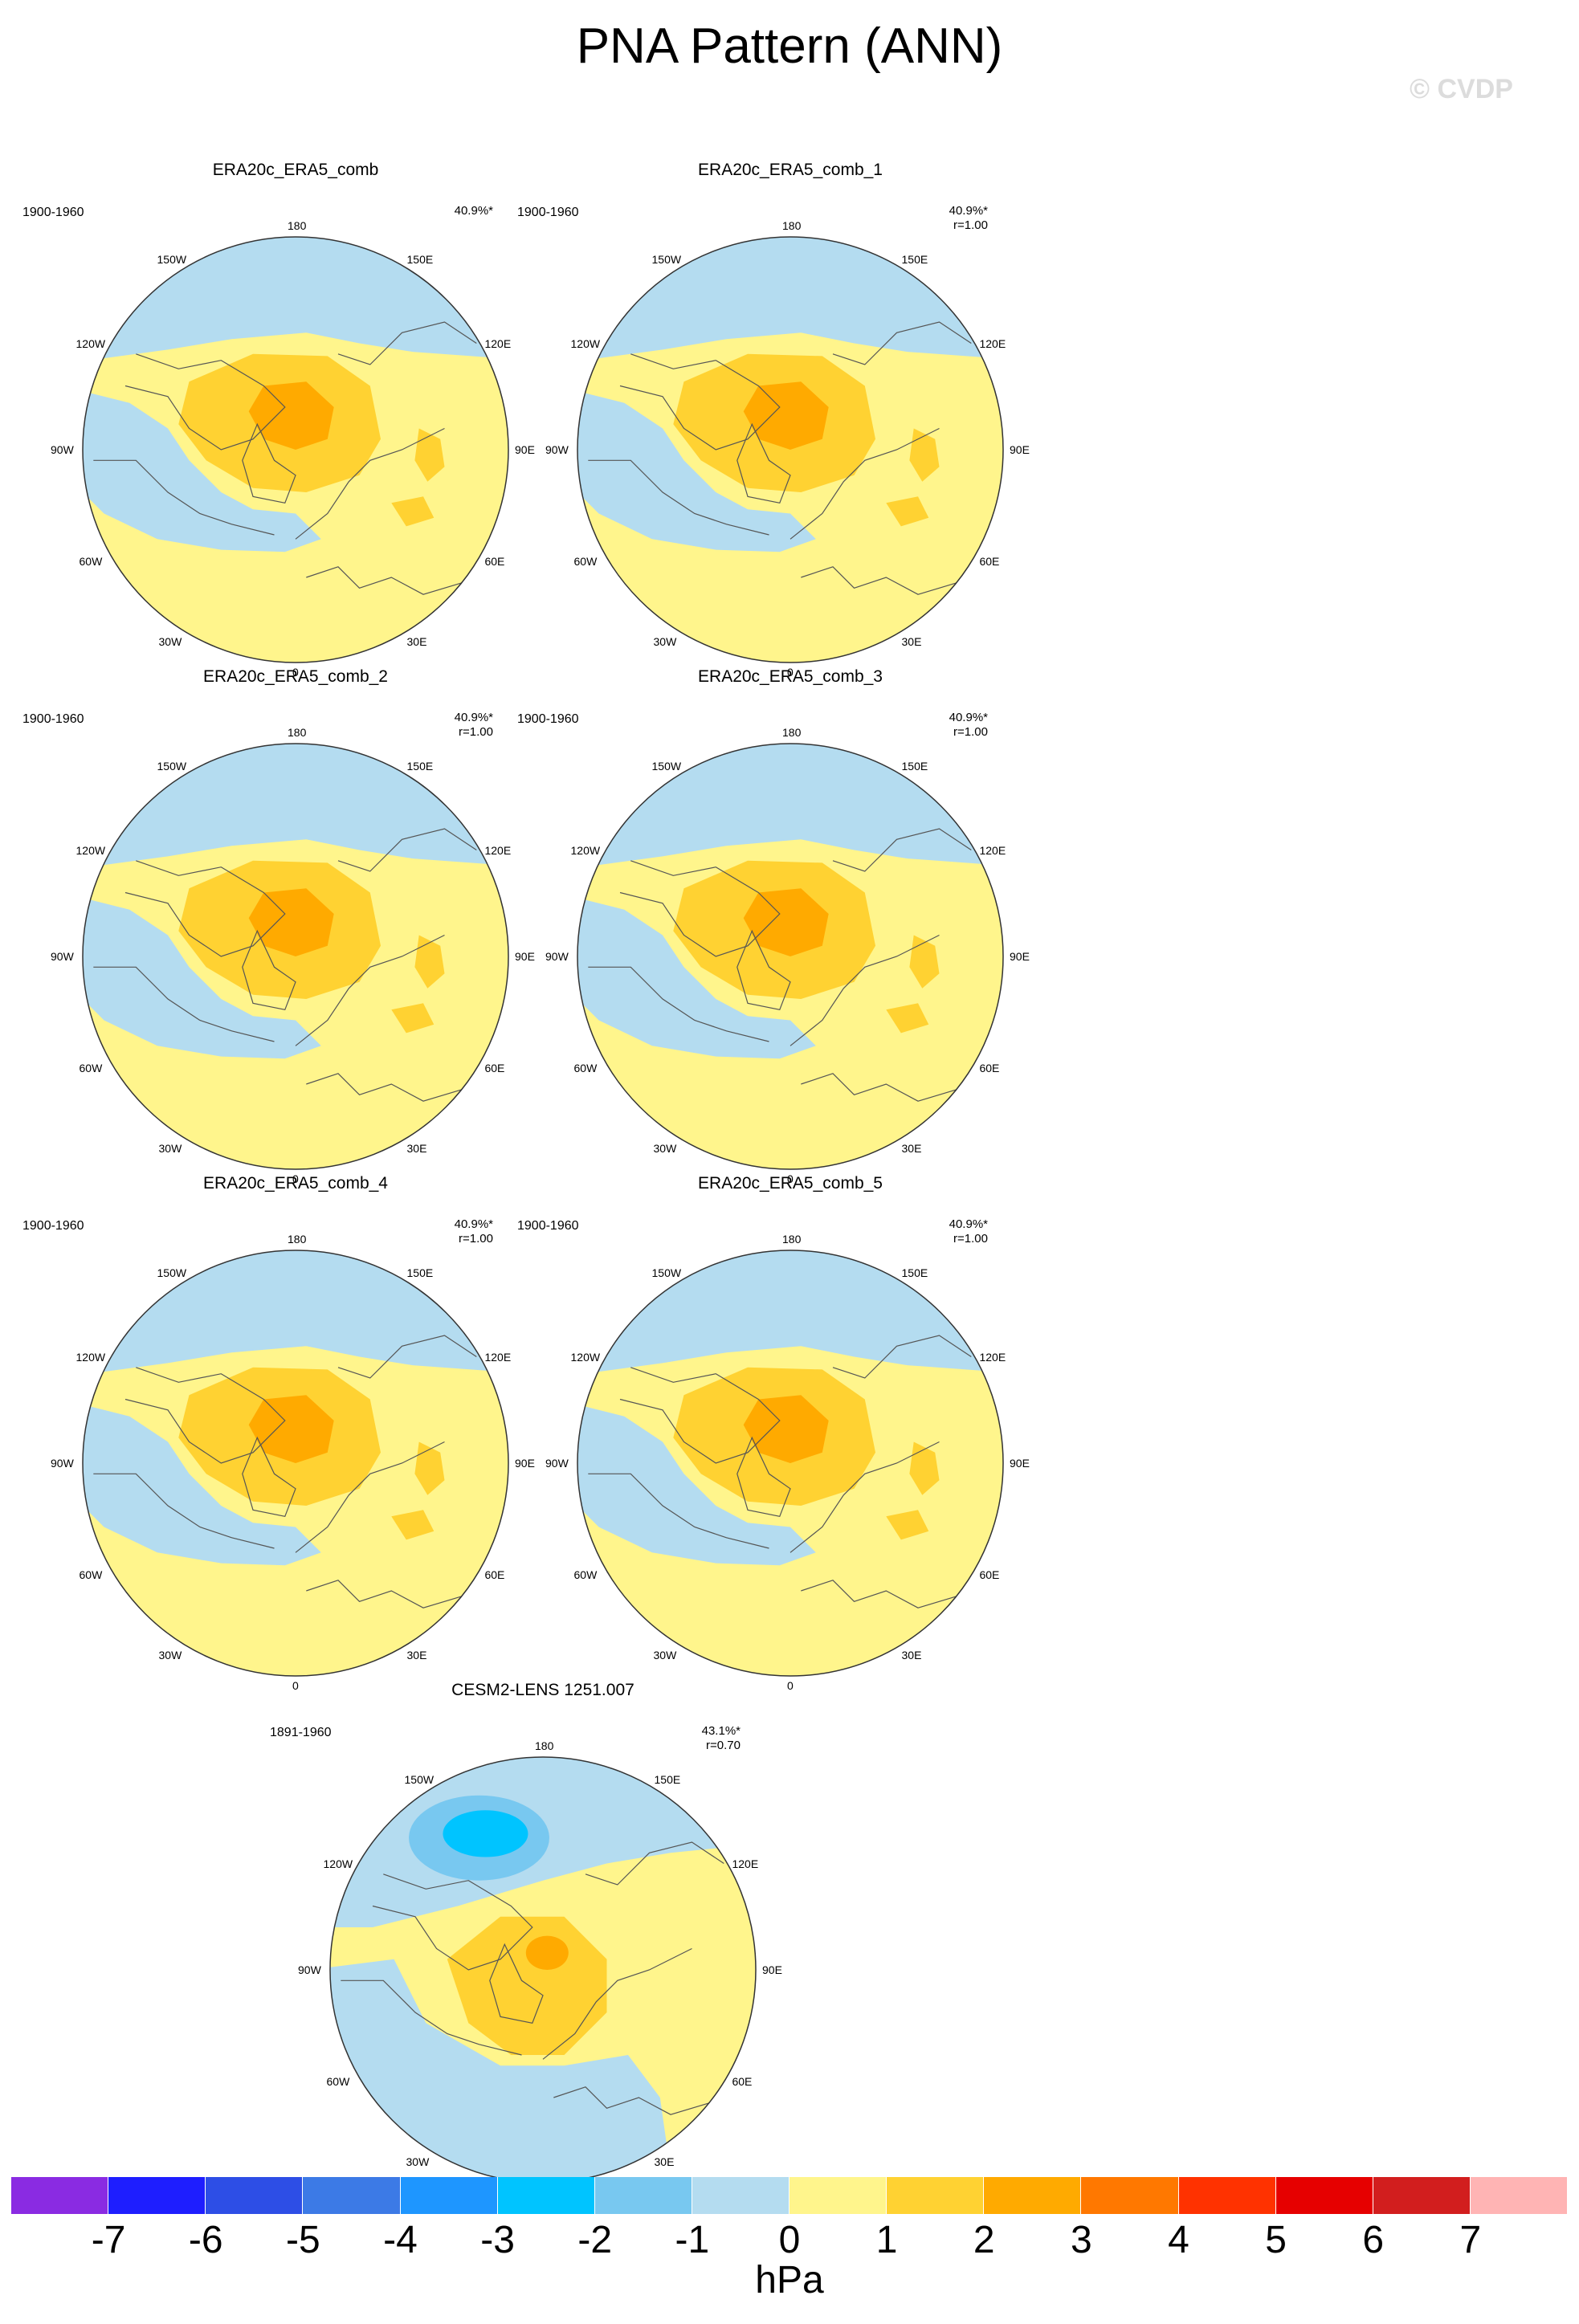 The image size is (1579, 2324). Describe the element at coordinates (790, 170) in the screenshot. I see `panel-title: ERA20c_ERA5_comb_1` at that location.